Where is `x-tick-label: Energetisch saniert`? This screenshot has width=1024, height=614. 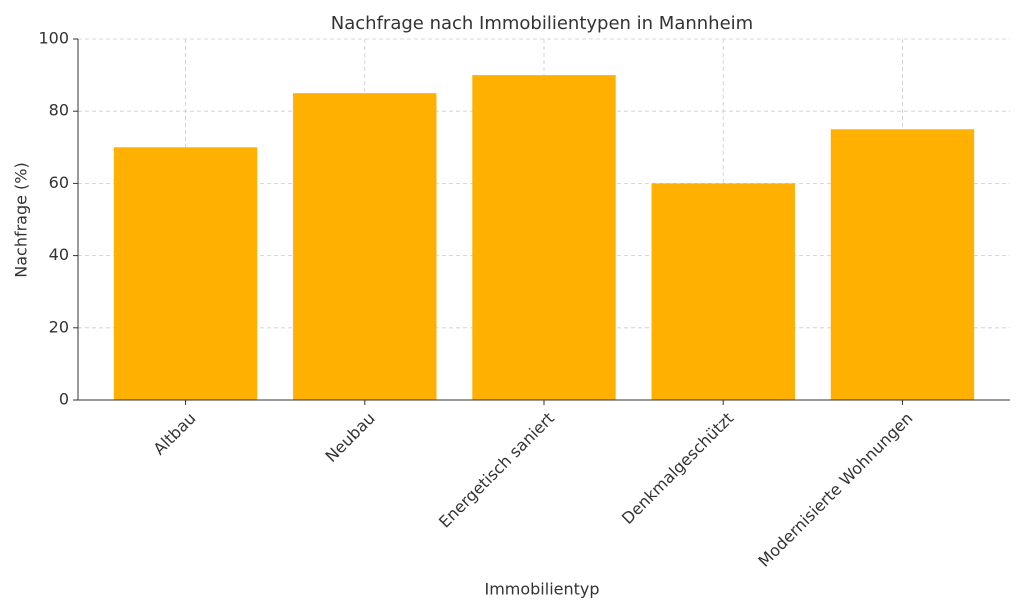
x-tick-label: Energetisch saniert is located at coordinates (496, 470).